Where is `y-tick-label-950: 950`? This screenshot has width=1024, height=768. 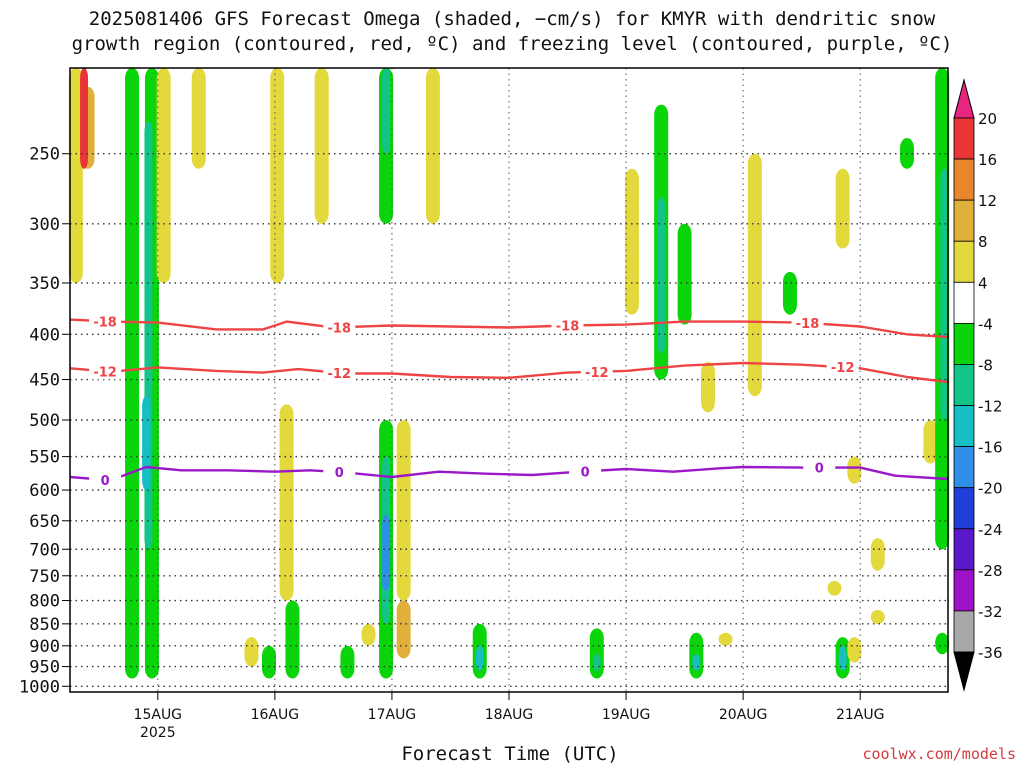 y-tick-label-950: 950 is located at coordinates (44, 668).